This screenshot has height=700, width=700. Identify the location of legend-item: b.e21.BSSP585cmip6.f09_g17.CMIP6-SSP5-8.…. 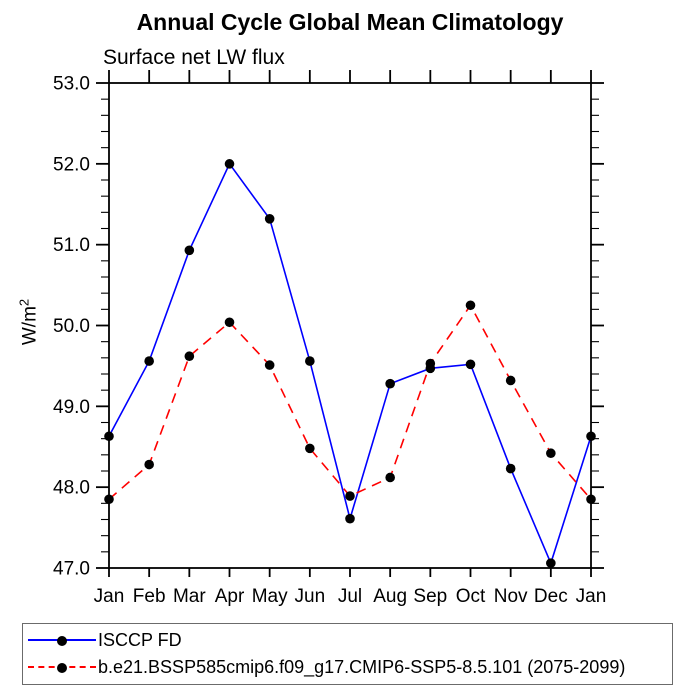
(350, 667).